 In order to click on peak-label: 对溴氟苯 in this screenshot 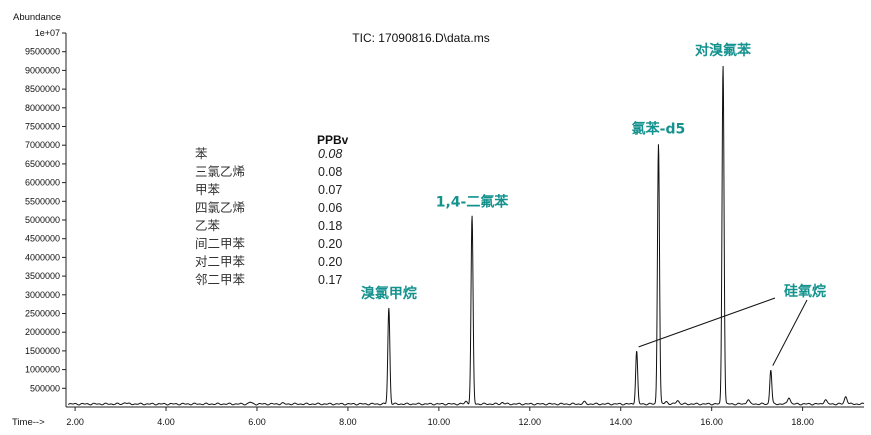, I will do `click(723, 50)`.